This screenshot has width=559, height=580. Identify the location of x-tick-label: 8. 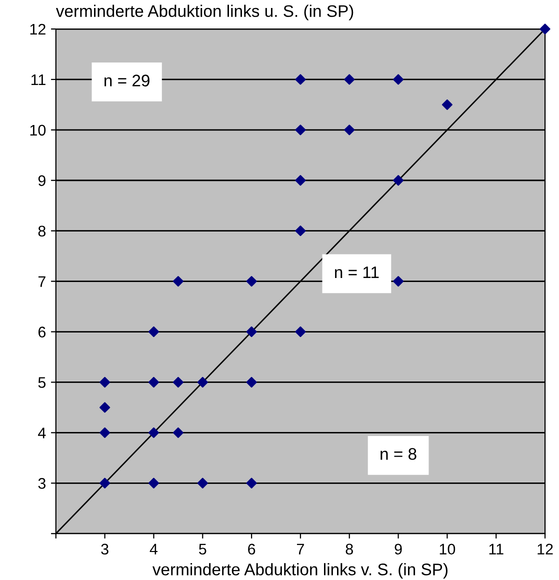
(349, 549).